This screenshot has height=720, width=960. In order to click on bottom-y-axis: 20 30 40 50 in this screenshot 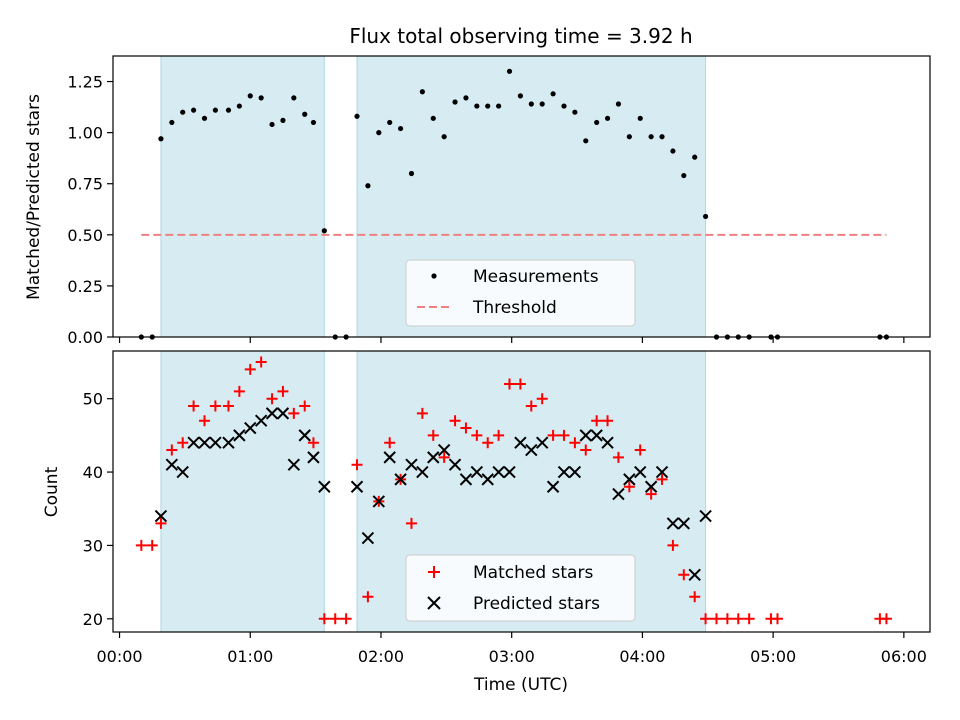, I will do `click(98, 509)`.